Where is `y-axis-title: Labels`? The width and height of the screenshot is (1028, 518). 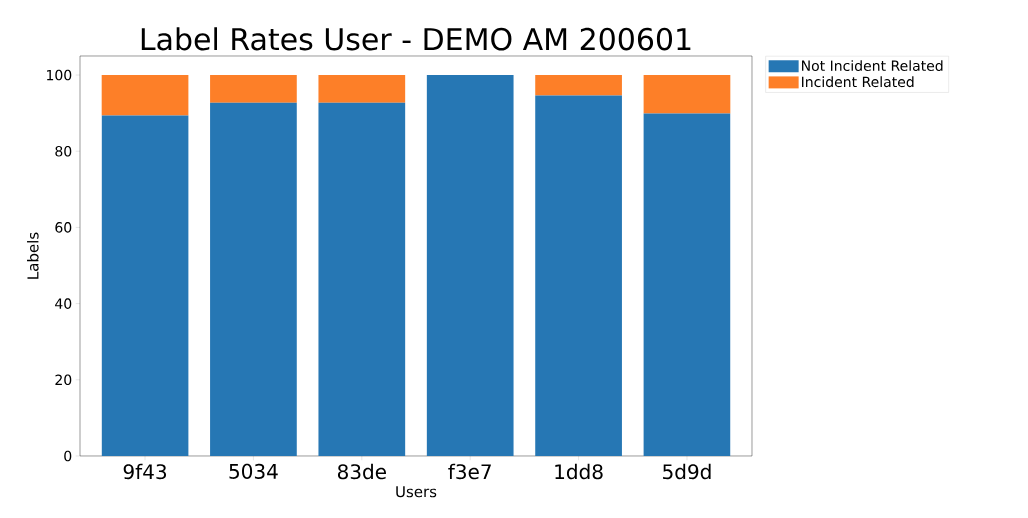 y-axis-title: Labels is located at coordinates (33, 255).